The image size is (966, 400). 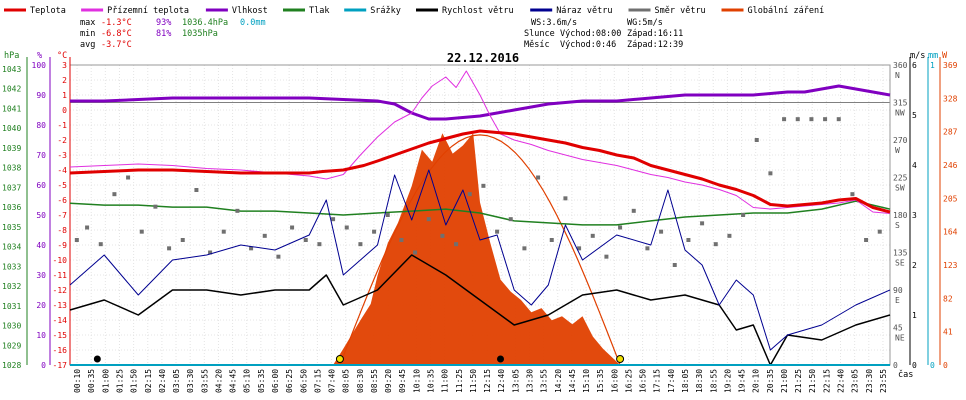 I want to click on pressure-tick-14: 1029, so click(x=11, y=345).